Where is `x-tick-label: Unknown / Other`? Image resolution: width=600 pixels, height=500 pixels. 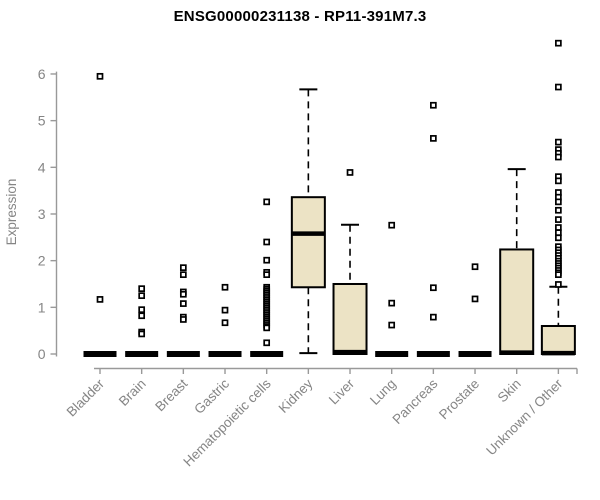 x-tick-label: Unknown / Other is located at coordinates (524, 417).